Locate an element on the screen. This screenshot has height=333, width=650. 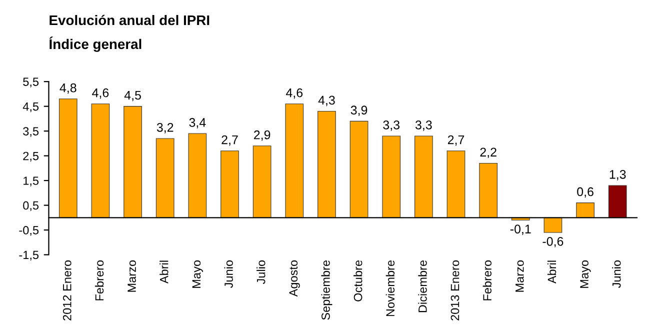
y-tick-label: -1,5 is located at coordinates (29, 255).